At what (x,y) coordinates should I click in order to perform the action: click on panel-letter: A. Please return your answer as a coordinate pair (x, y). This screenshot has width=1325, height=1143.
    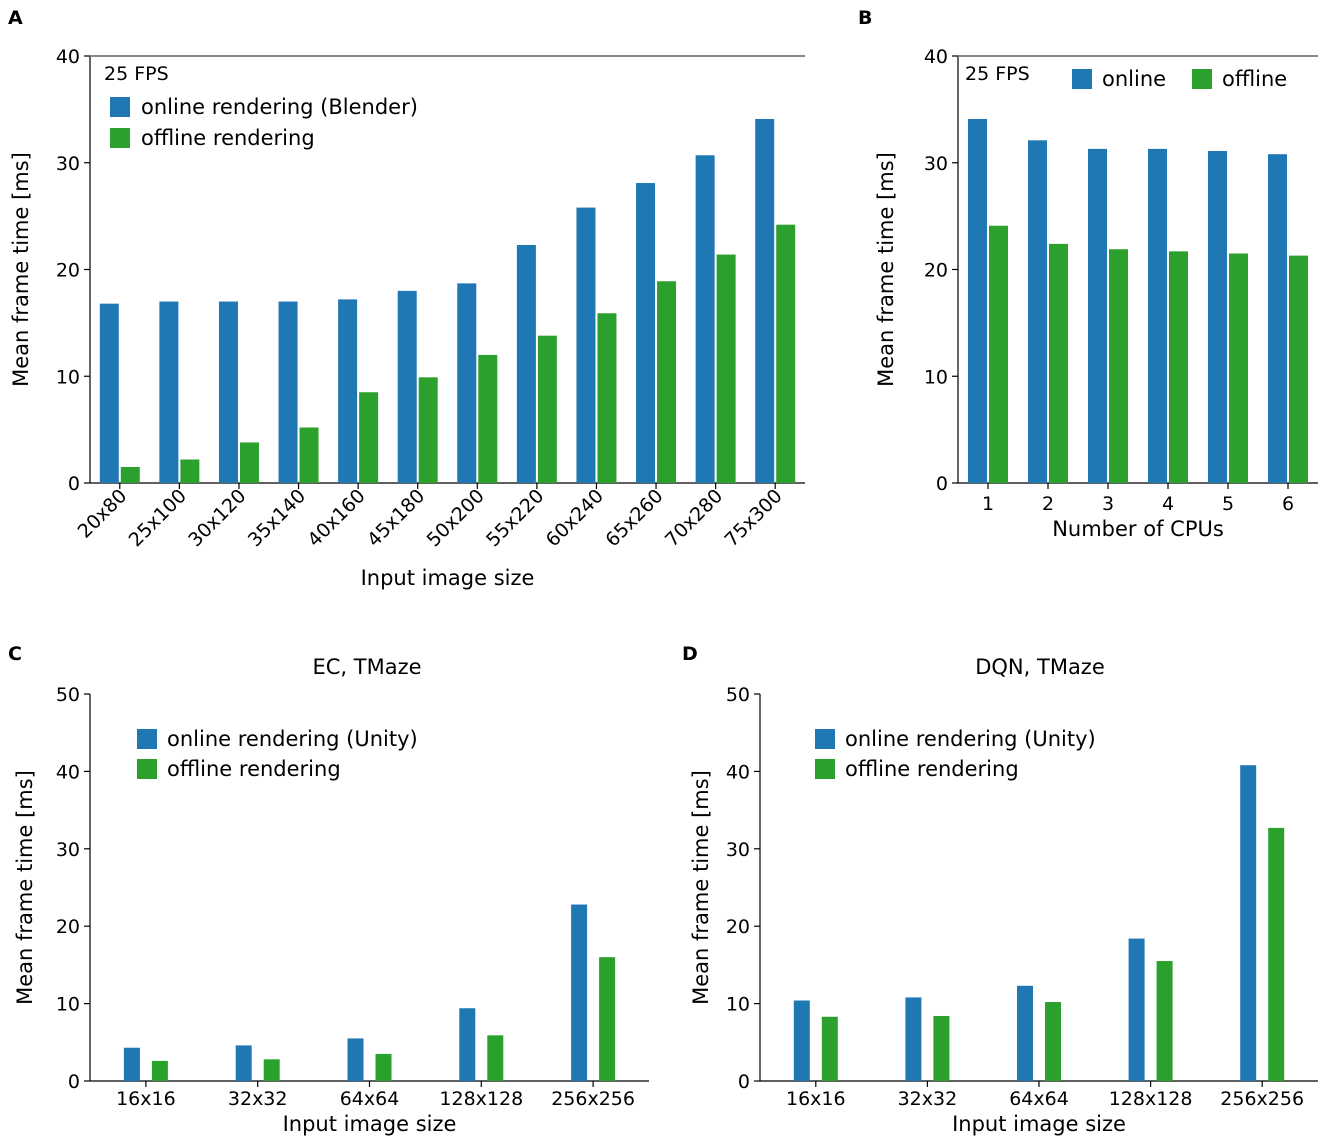
    Looking at the image, I should click on (15, 18).